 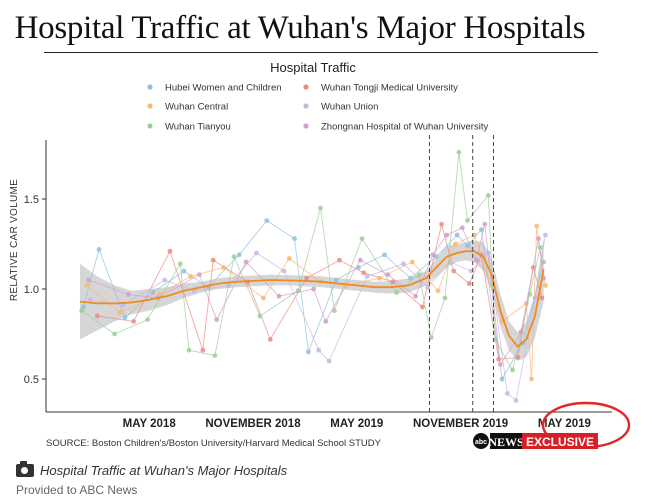 I want to click on legend-label: Wuhan Tongji Medical University, so click(x=389, y=88).